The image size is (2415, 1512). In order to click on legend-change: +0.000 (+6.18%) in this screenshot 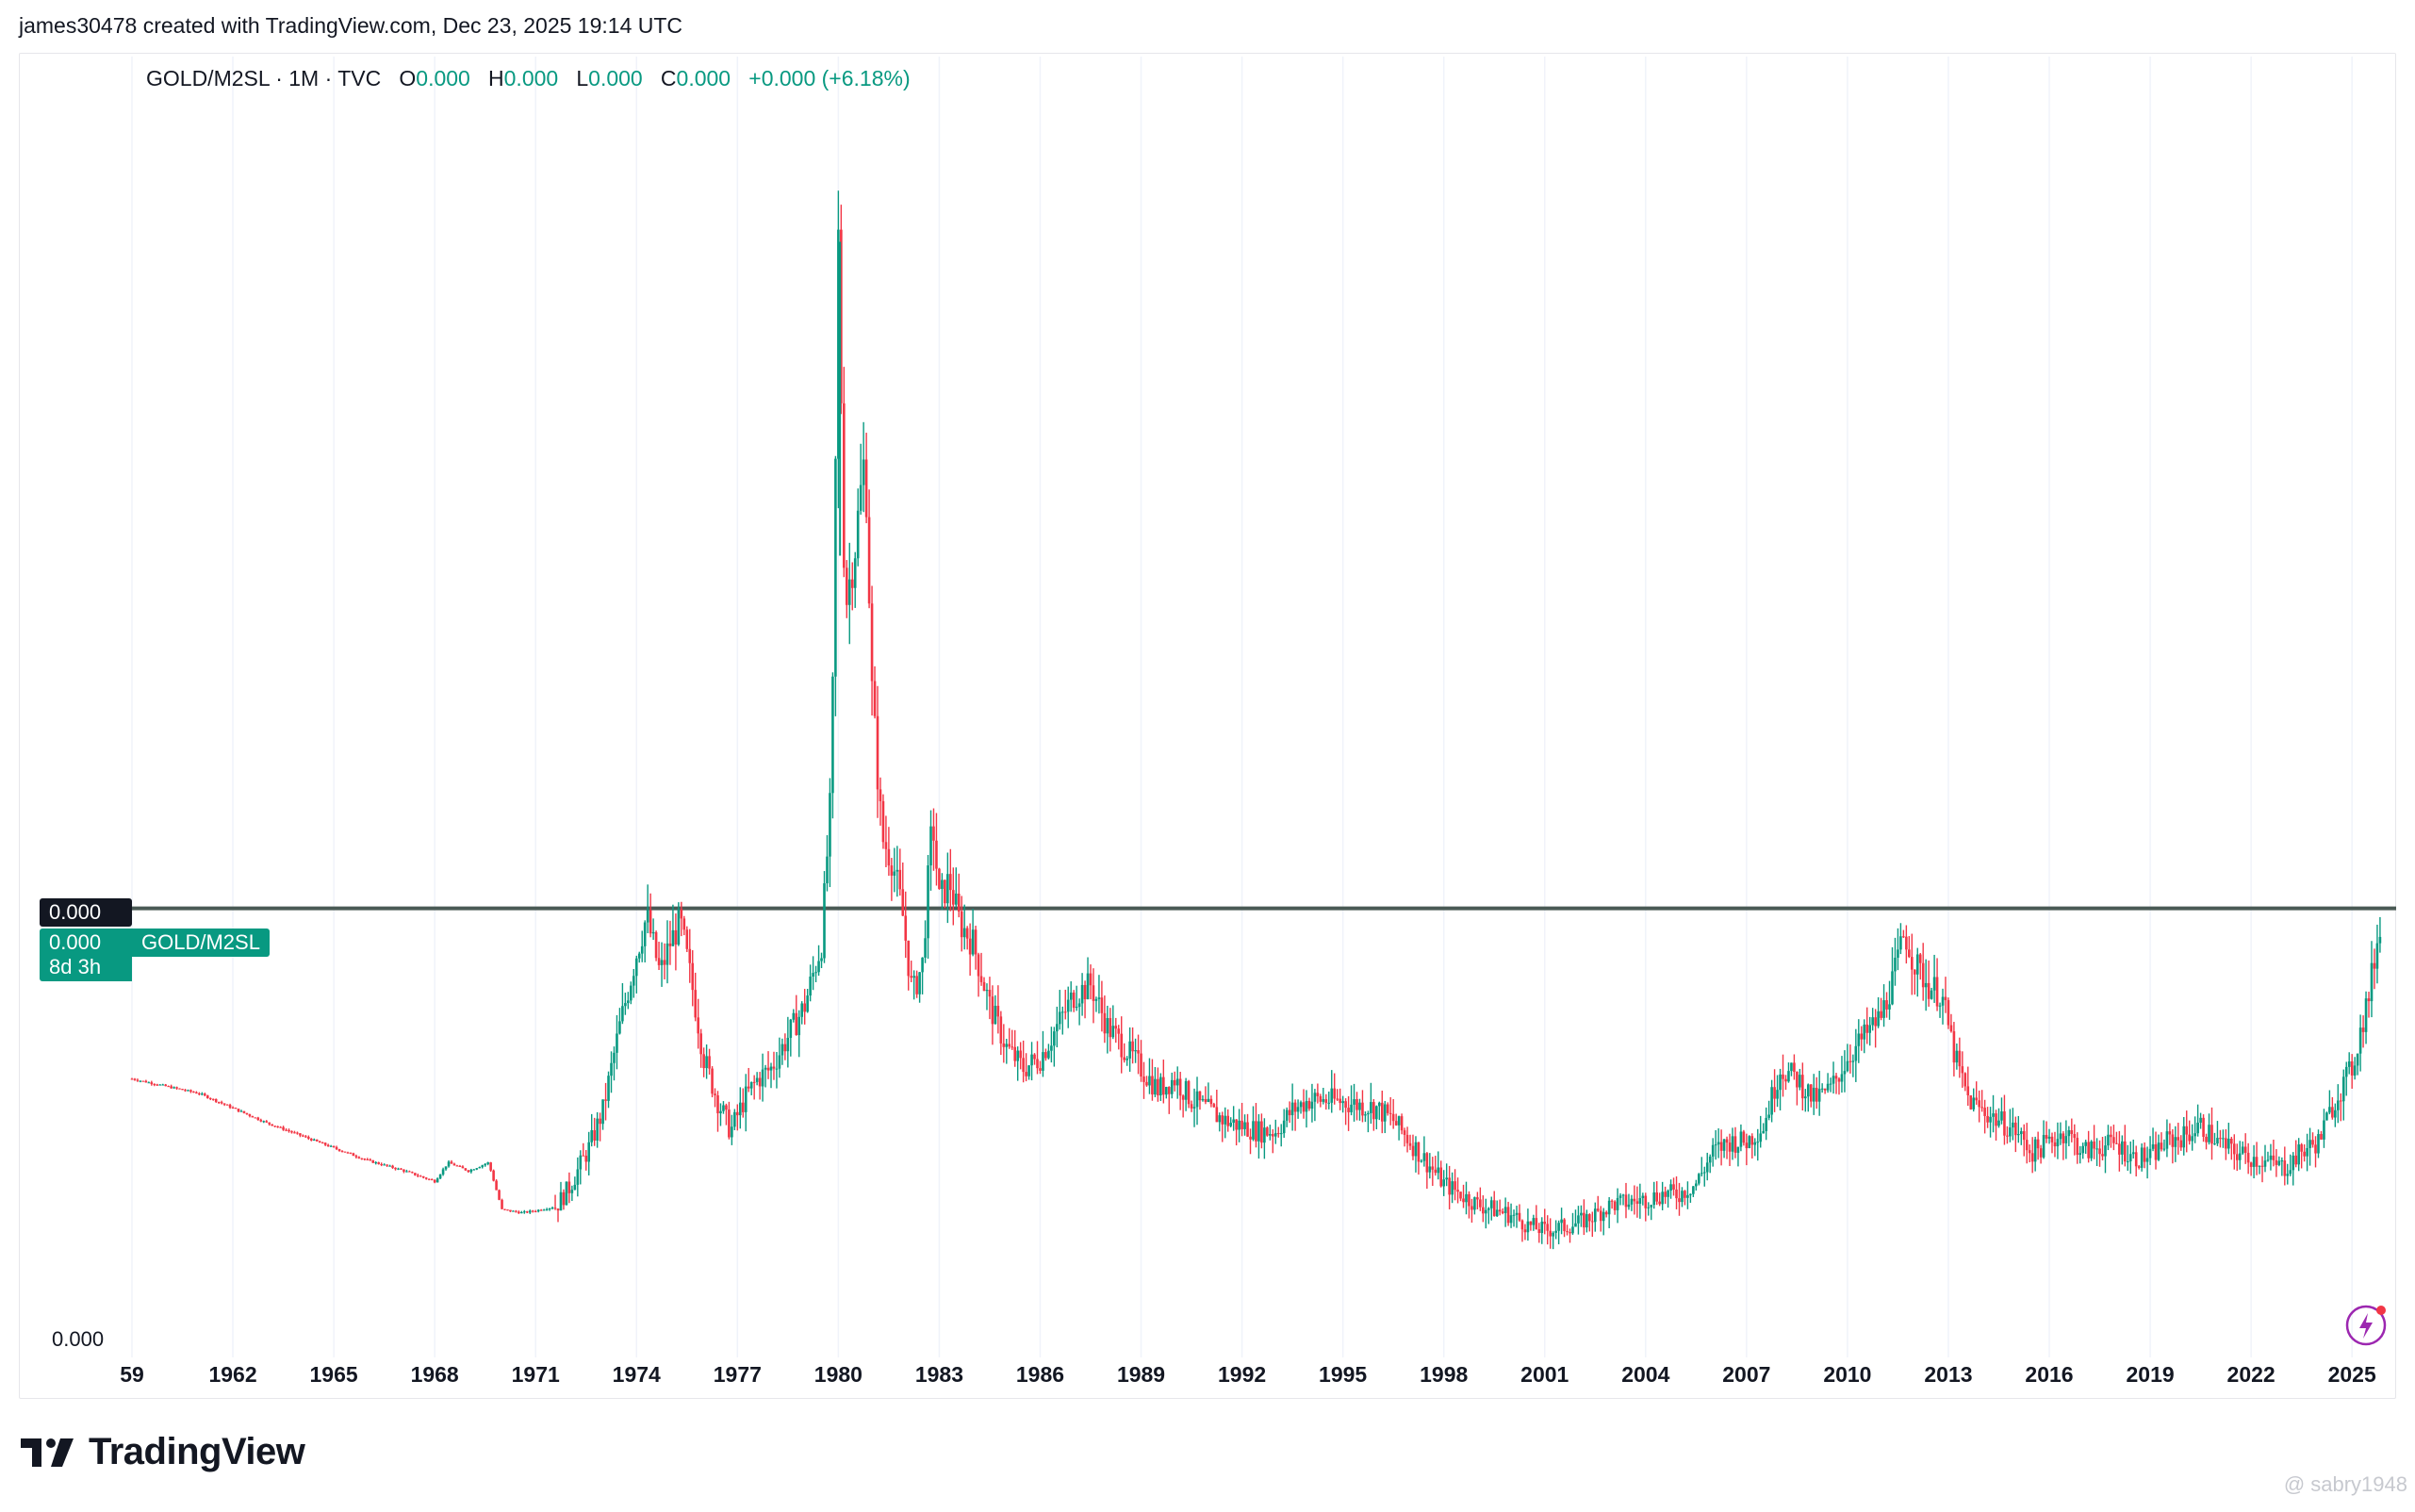, I will do `click(830, 78)`.